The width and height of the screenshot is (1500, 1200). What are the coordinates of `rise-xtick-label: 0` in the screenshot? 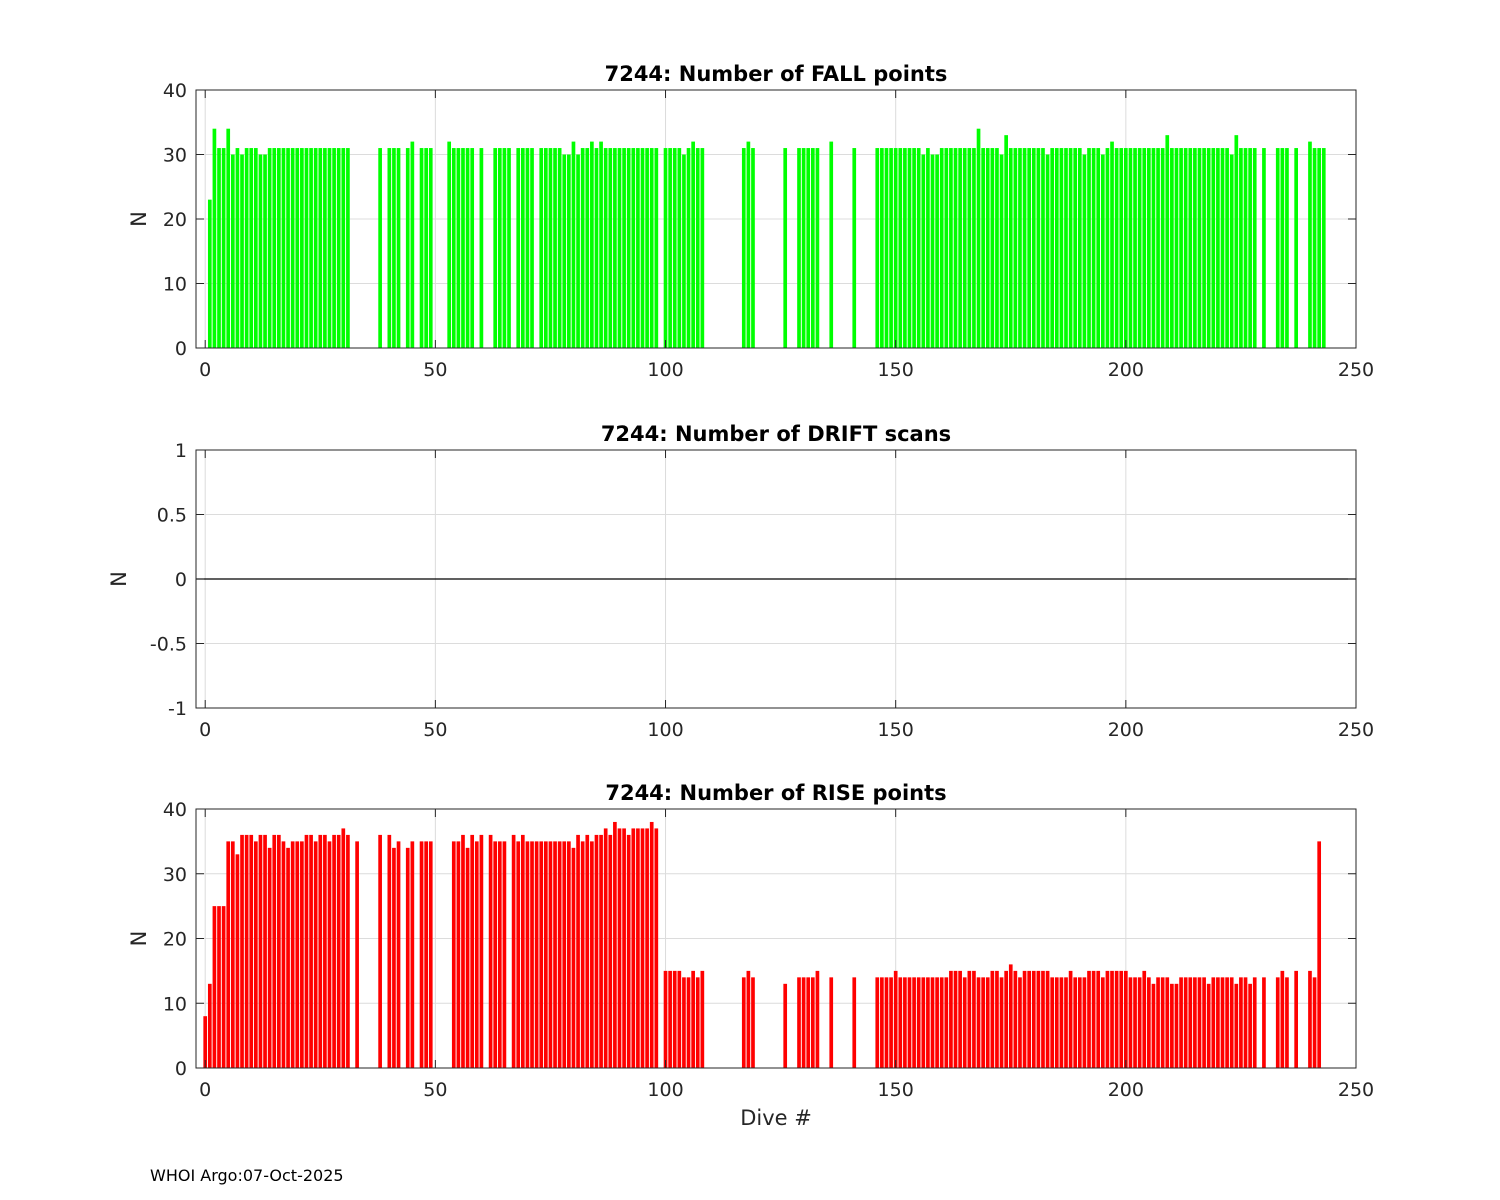 It's located at (205, 1090).